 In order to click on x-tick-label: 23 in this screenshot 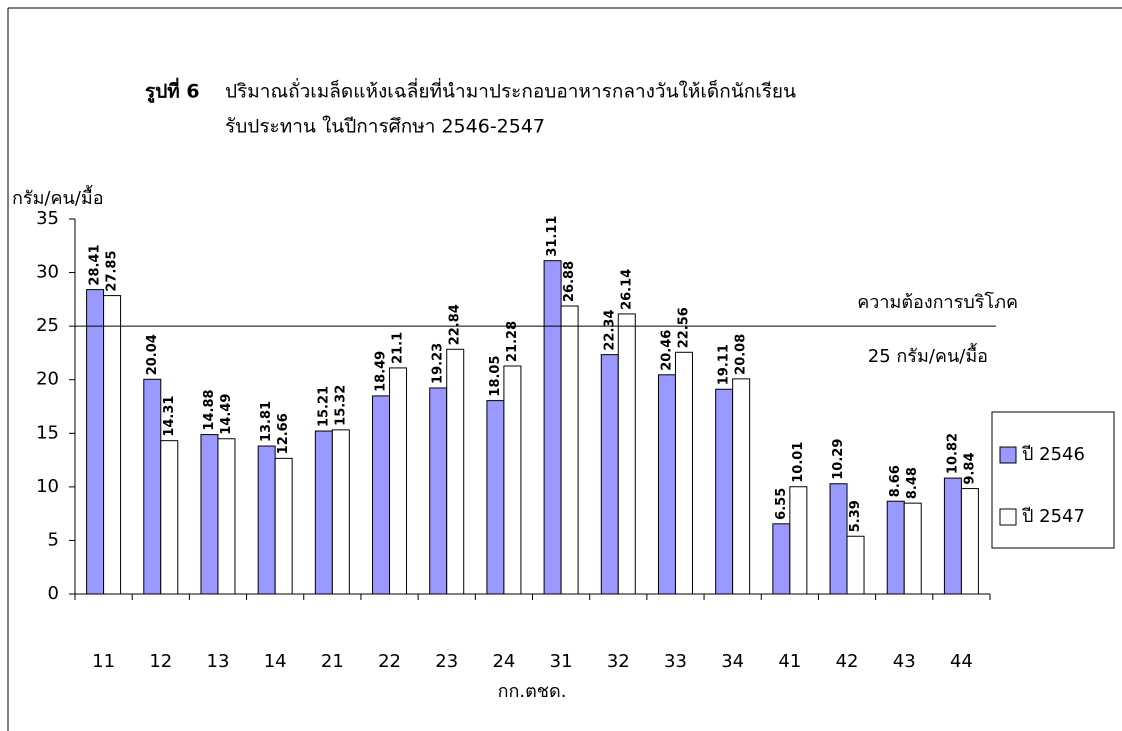, I will do `click(446, 661)`.